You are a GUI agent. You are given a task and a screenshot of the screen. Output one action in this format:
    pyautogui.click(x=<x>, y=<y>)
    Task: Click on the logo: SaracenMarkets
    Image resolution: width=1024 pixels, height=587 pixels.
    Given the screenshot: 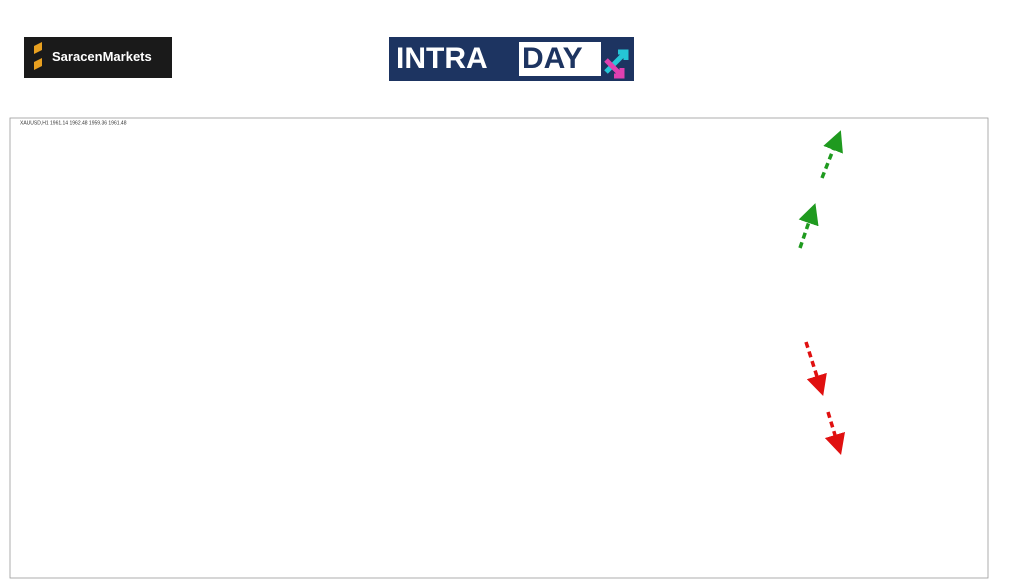 What is the action you would take?
    pyautogui.click(x=98, y=57)
    